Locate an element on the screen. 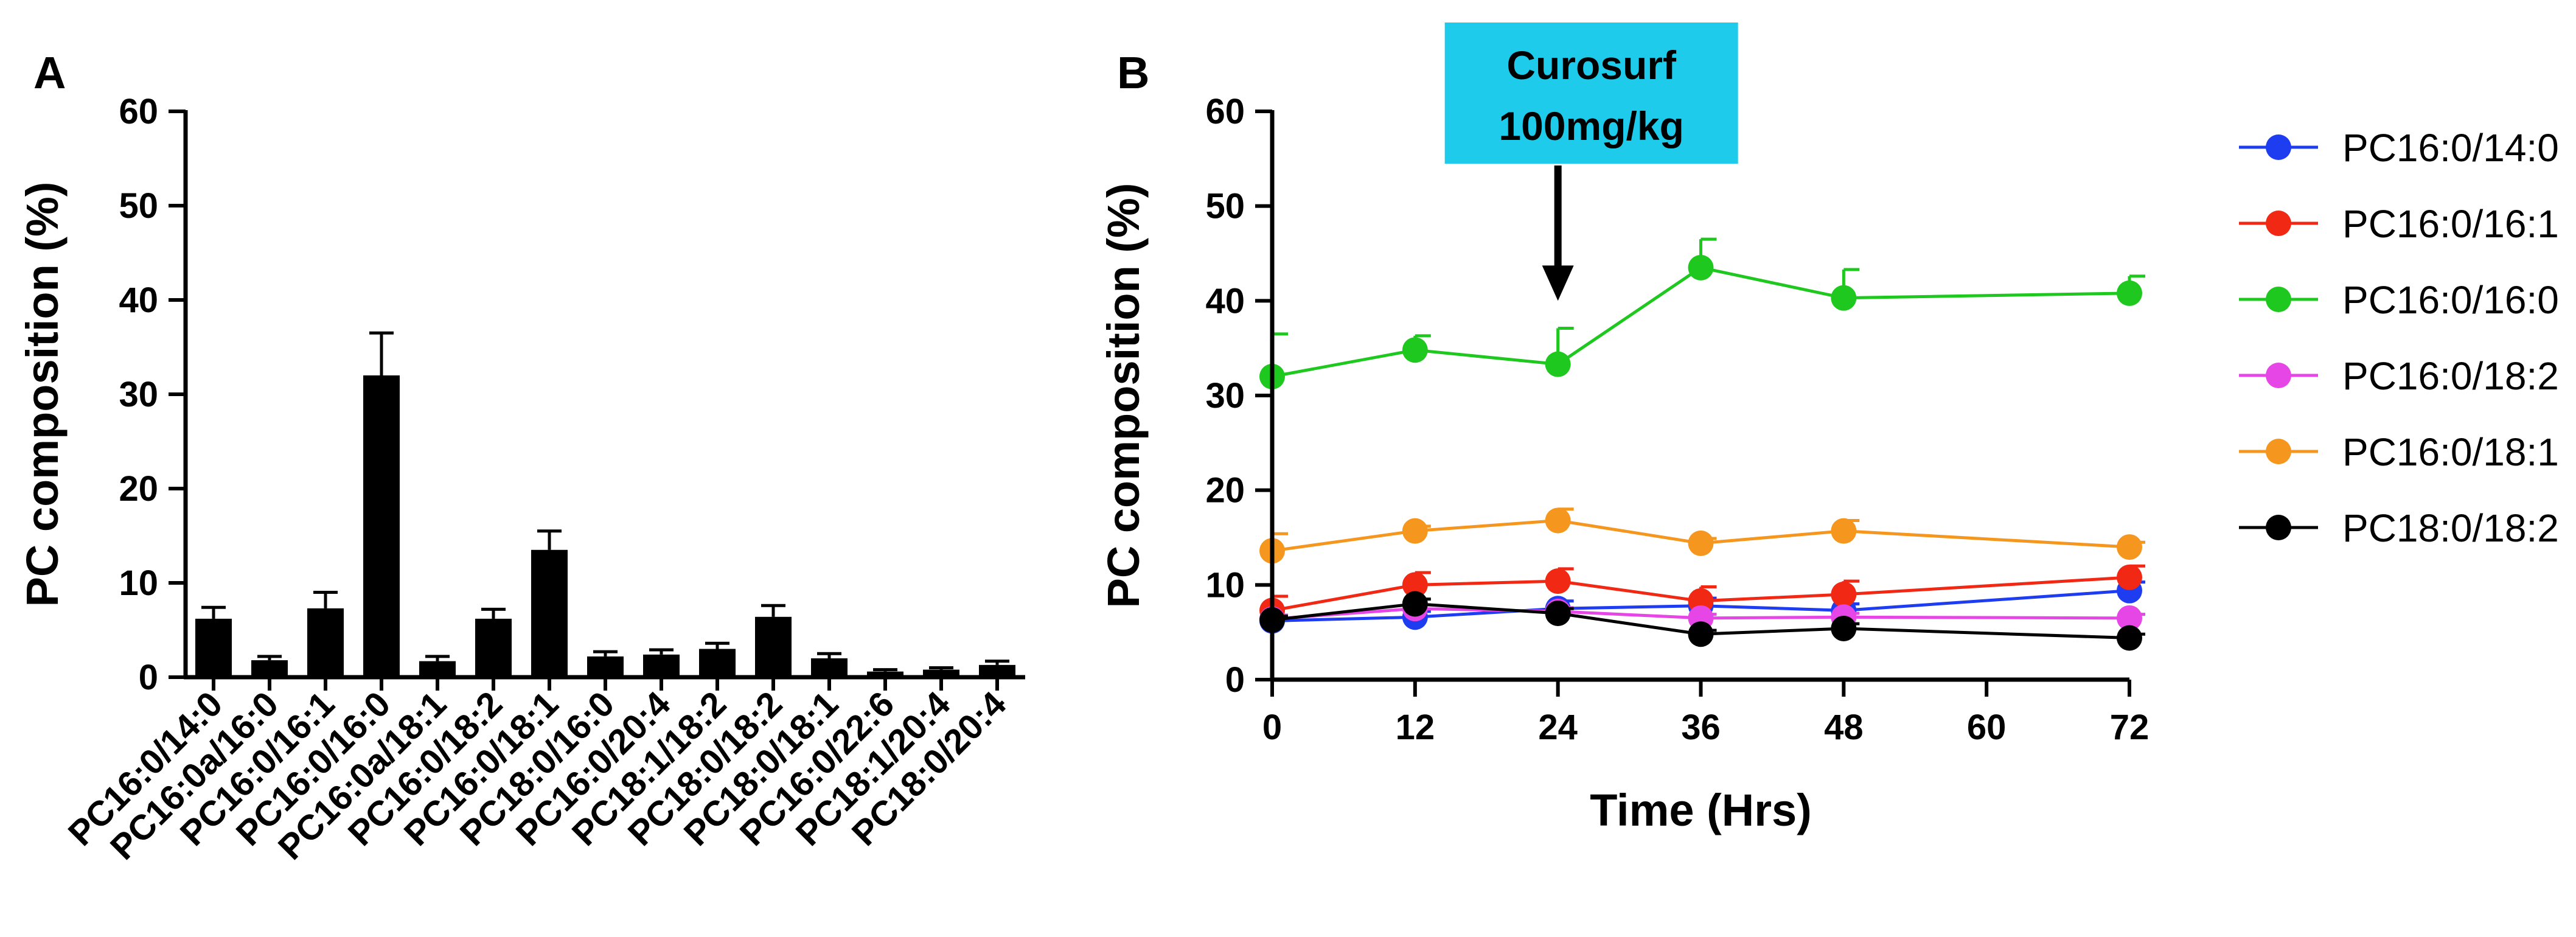  legend-item: PC16:0/14:0 is located at coordinates (2399, 148).